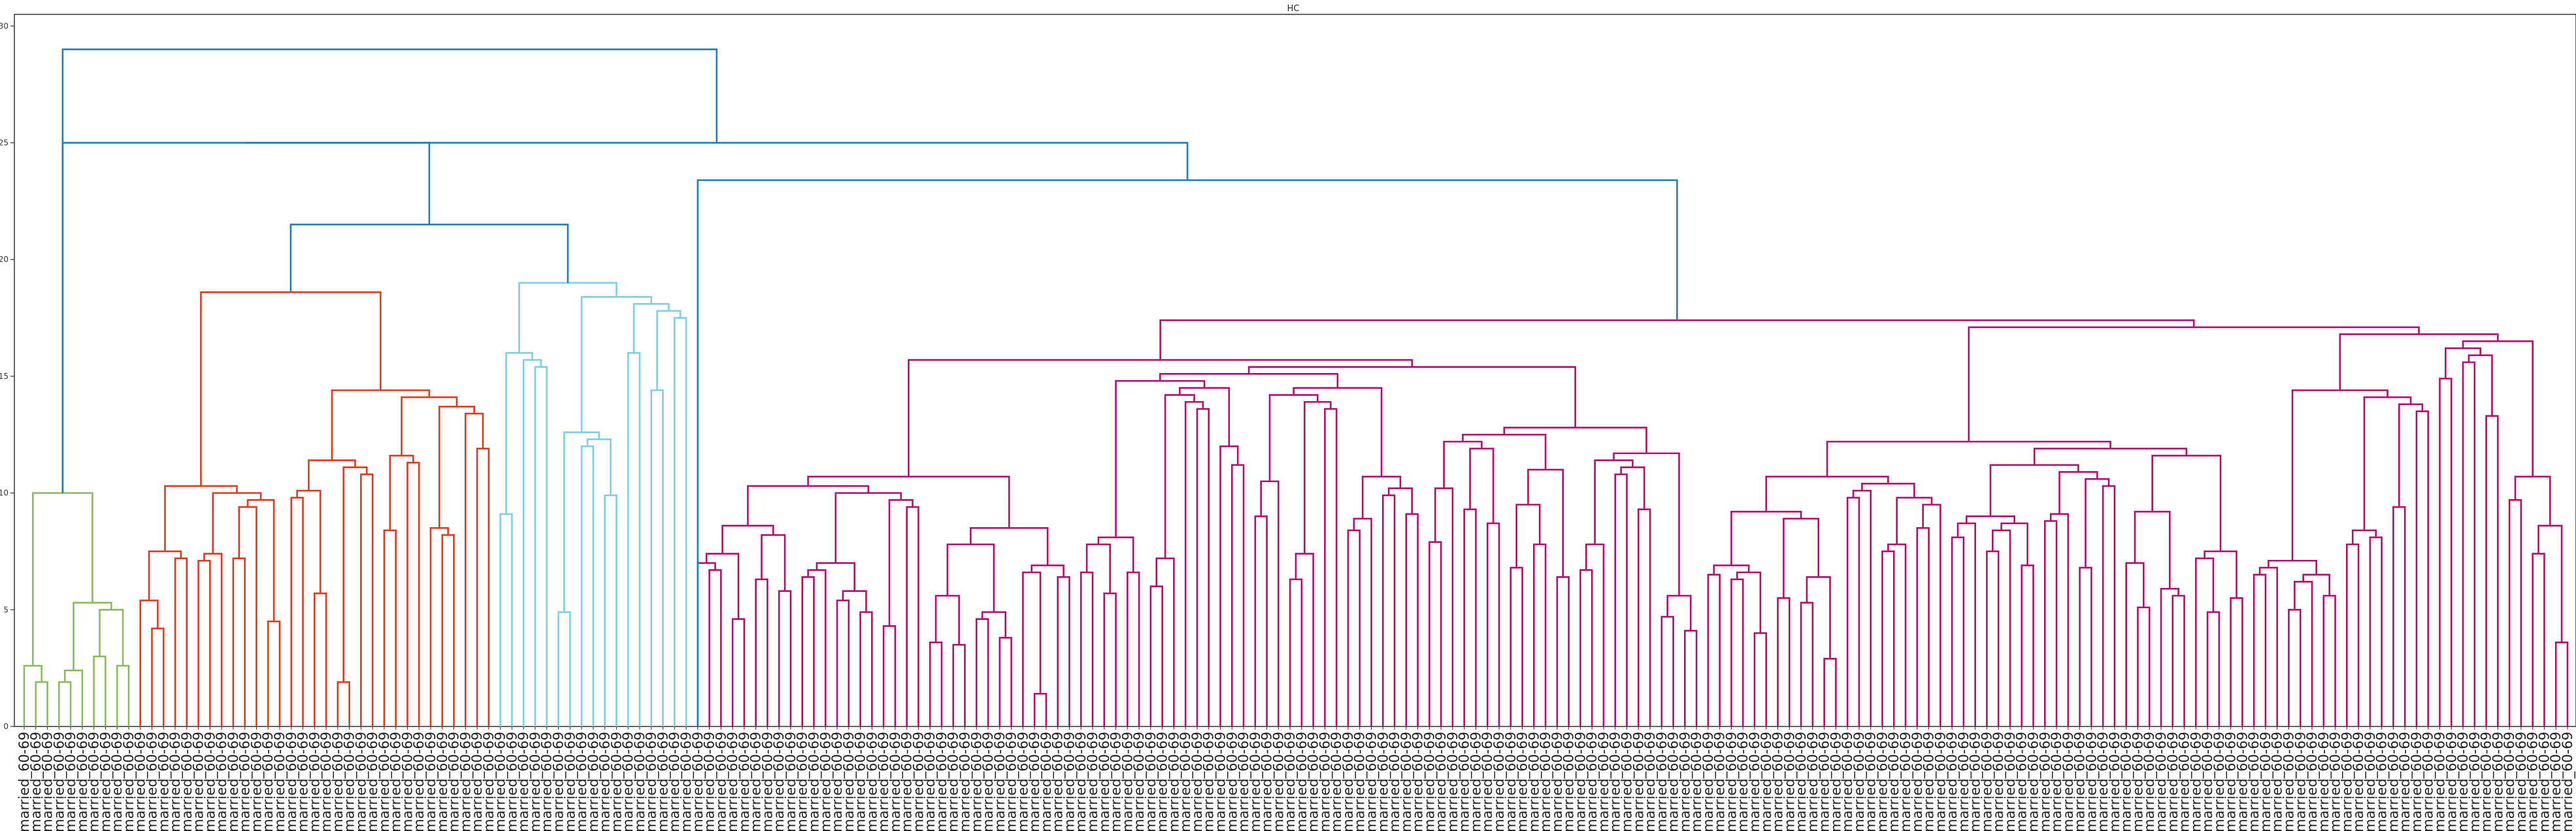 This screenshot has width=2576, height=831. I want to click on y-axis: 0 5 10 15 20 25 30, so click(7, 376).